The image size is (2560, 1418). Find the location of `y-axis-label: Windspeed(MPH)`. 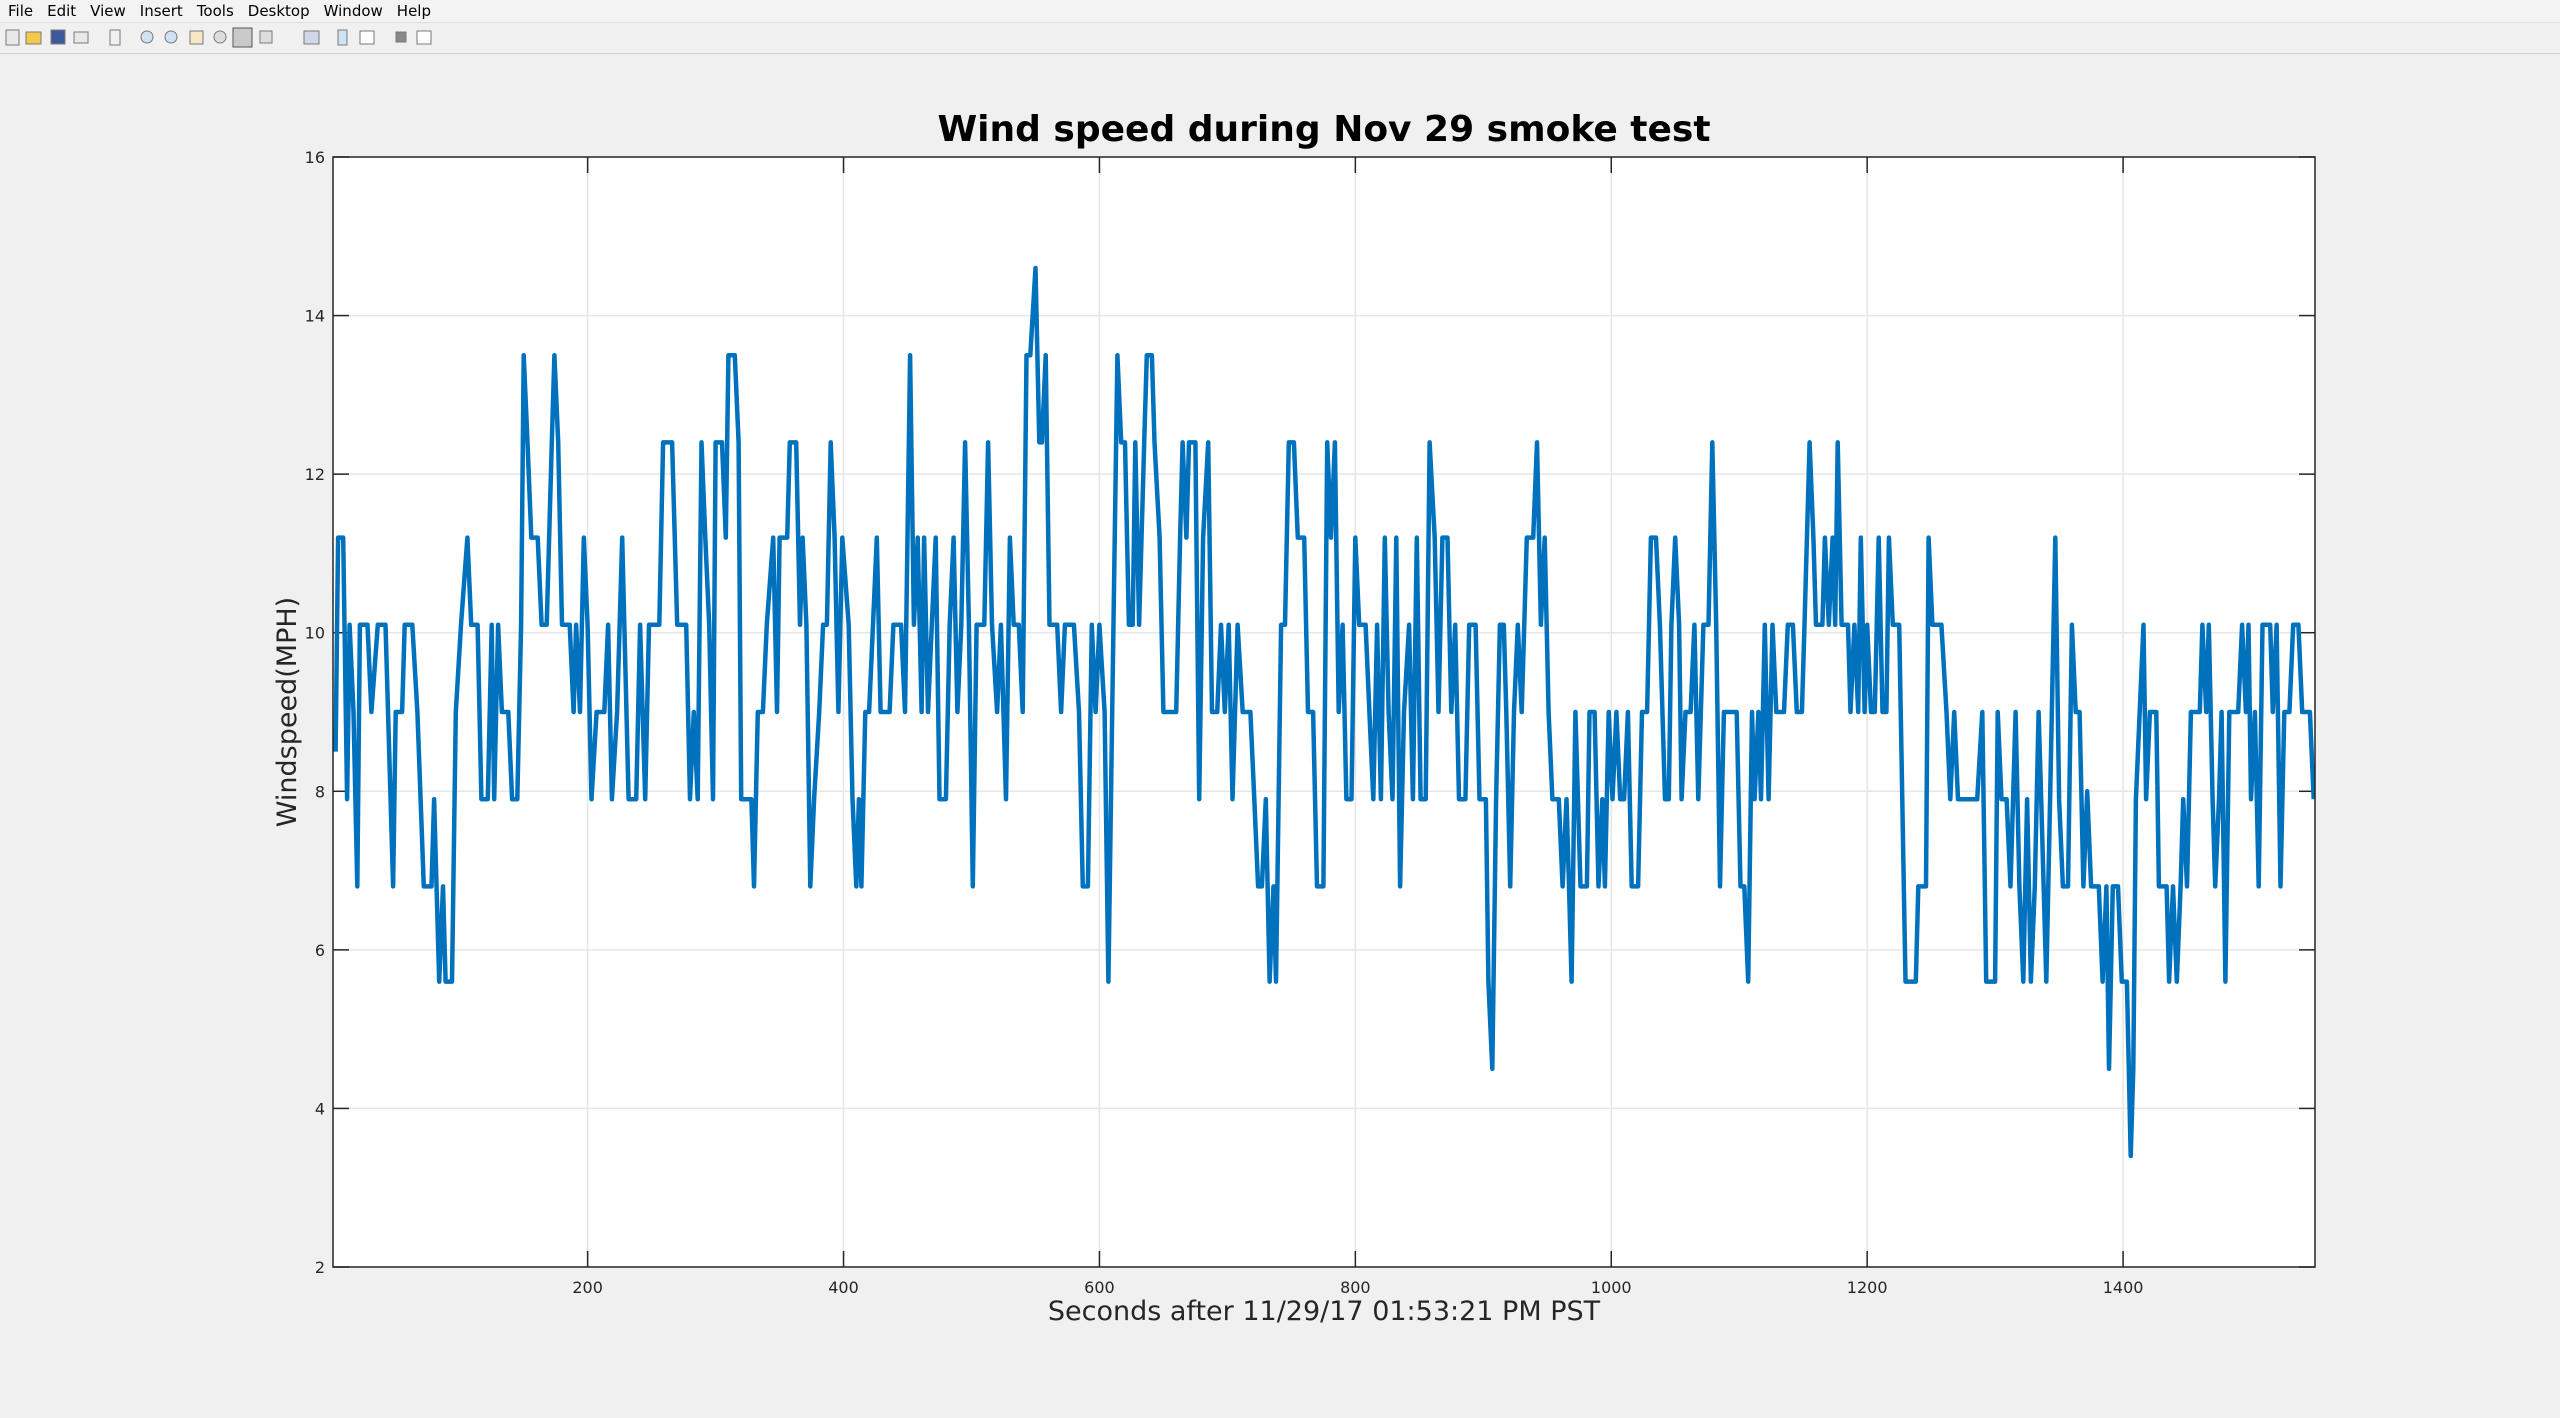

y-axis-label: Windspeed(MPH) is located at coordinates (287, 712).